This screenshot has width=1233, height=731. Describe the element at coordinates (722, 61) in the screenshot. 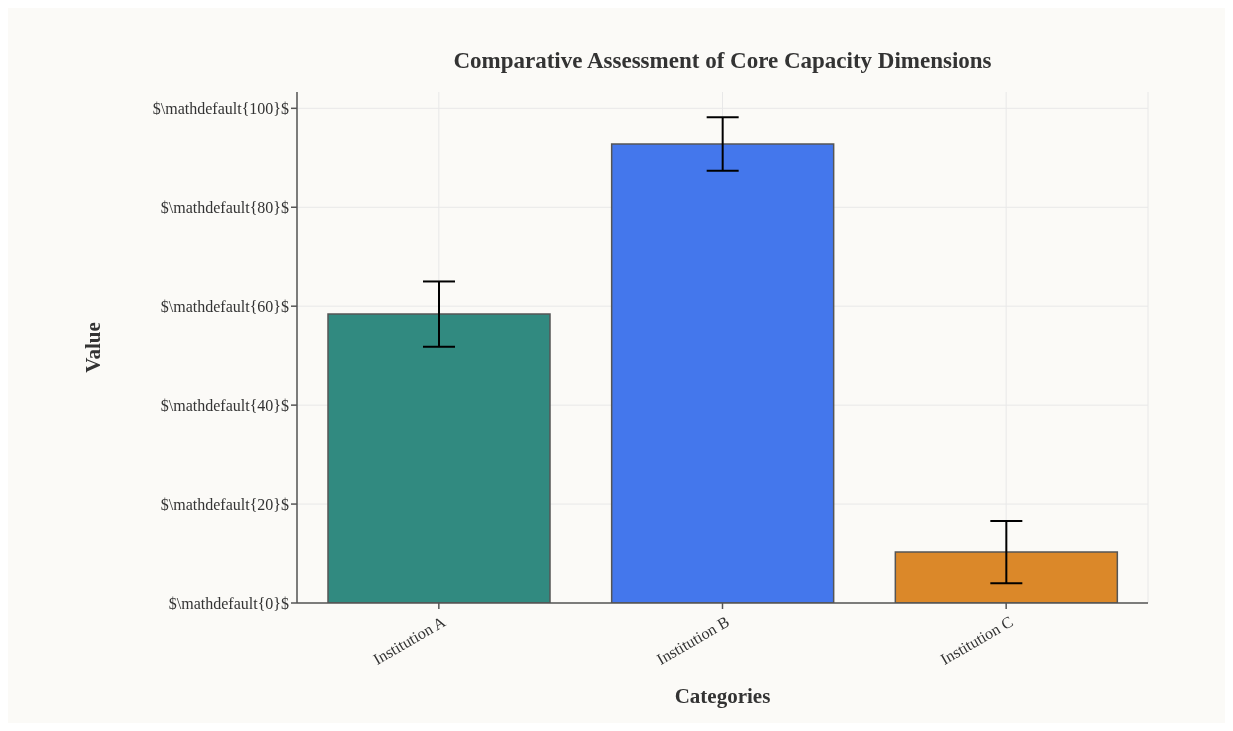

I see `chart-title: Comparative Assessment of Core Capacity Dimensions` at that location.